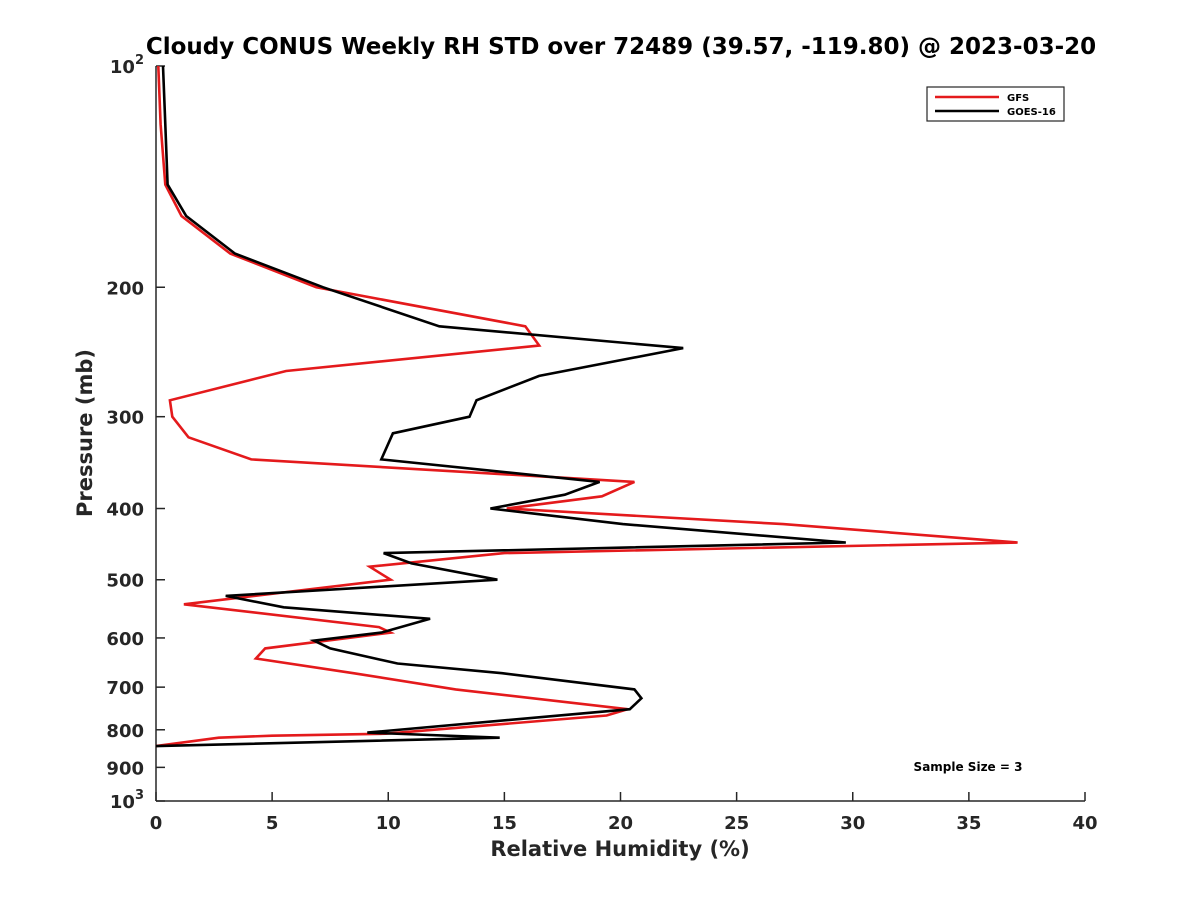  What do you see at coordinates (1018, 98) in the screenshot?
I see `legend-label-gfs: GFS` at bounding box center [1018, 98].